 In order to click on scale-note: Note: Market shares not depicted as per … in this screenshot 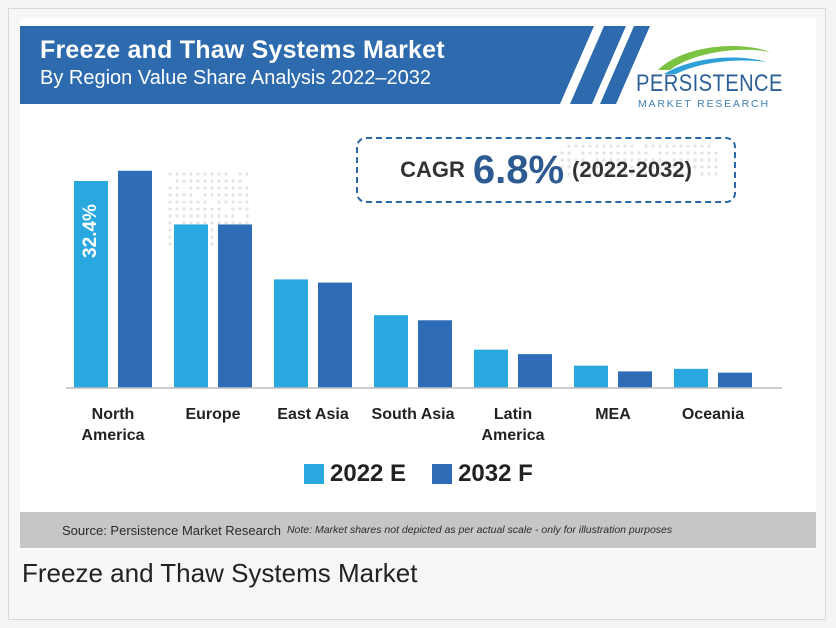, I will do `click(479, 530)`.